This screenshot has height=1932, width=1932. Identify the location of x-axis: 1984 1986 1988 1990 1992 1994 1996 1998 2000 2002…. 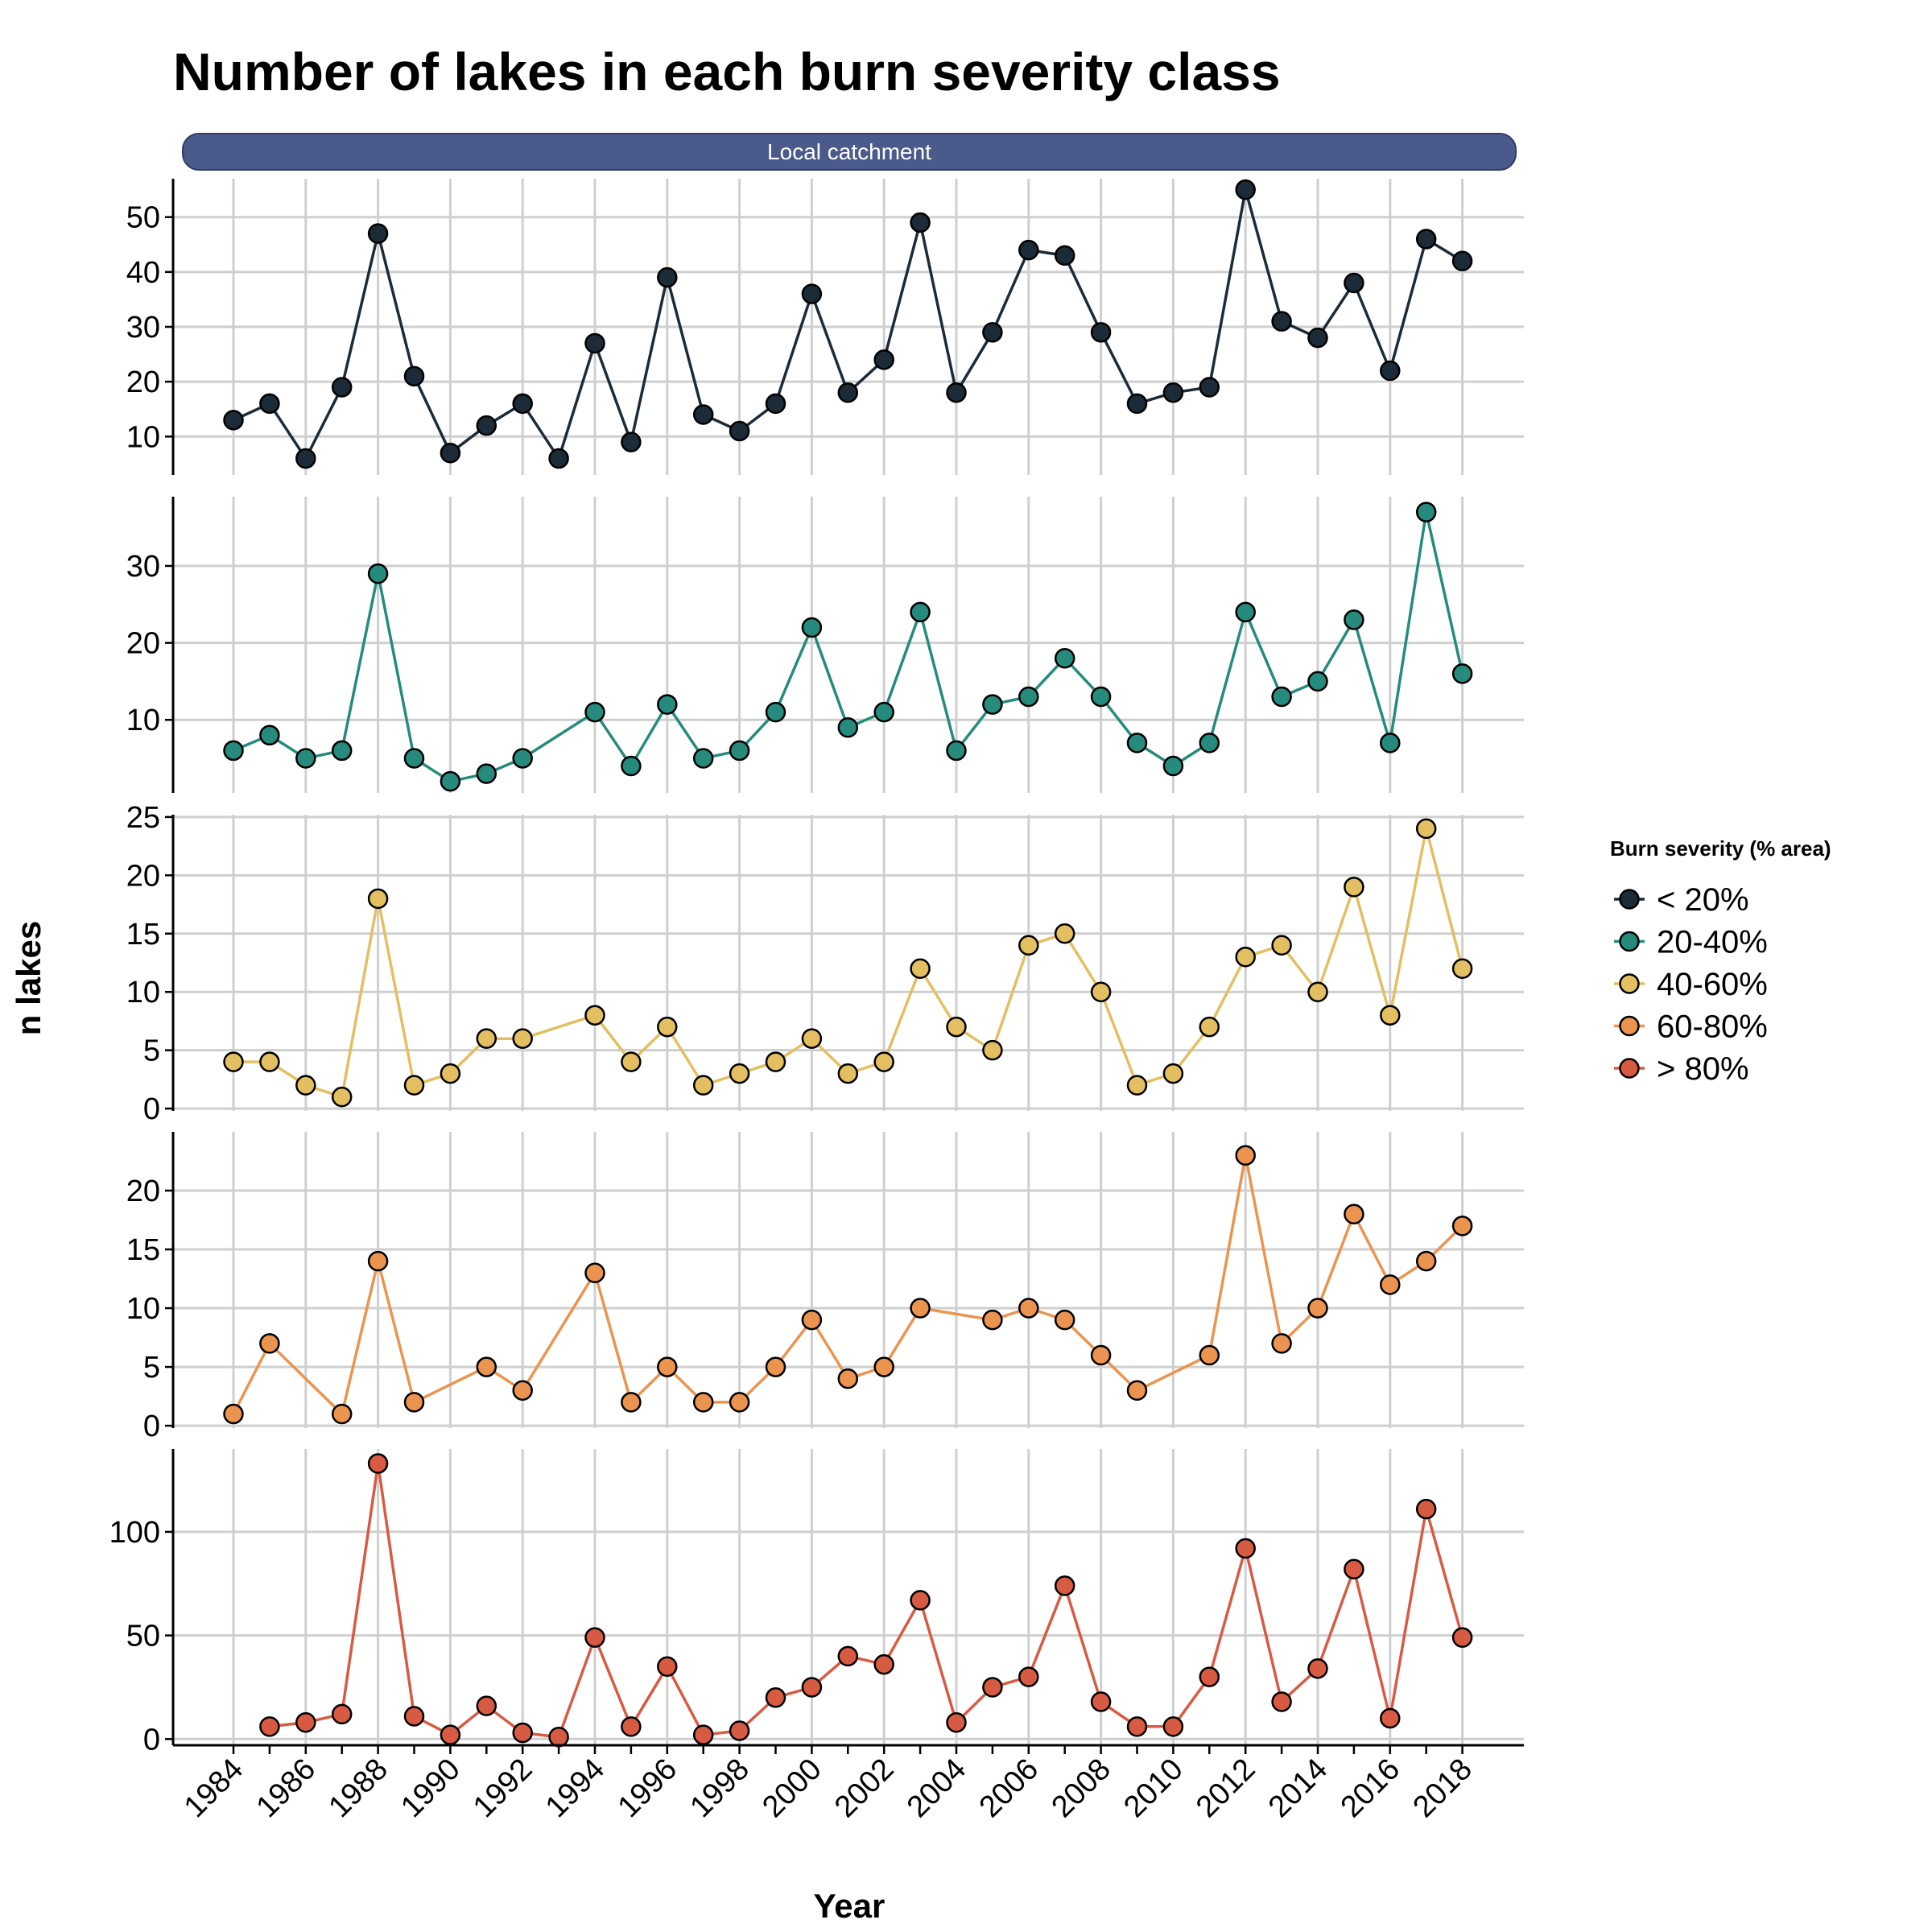
(848, 1784).